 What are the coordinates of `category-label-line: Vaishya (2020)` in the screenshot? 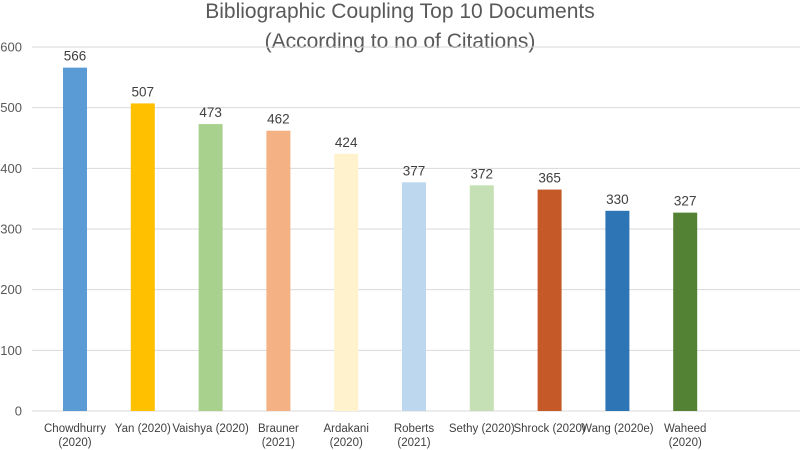 It's located at (210, 429).